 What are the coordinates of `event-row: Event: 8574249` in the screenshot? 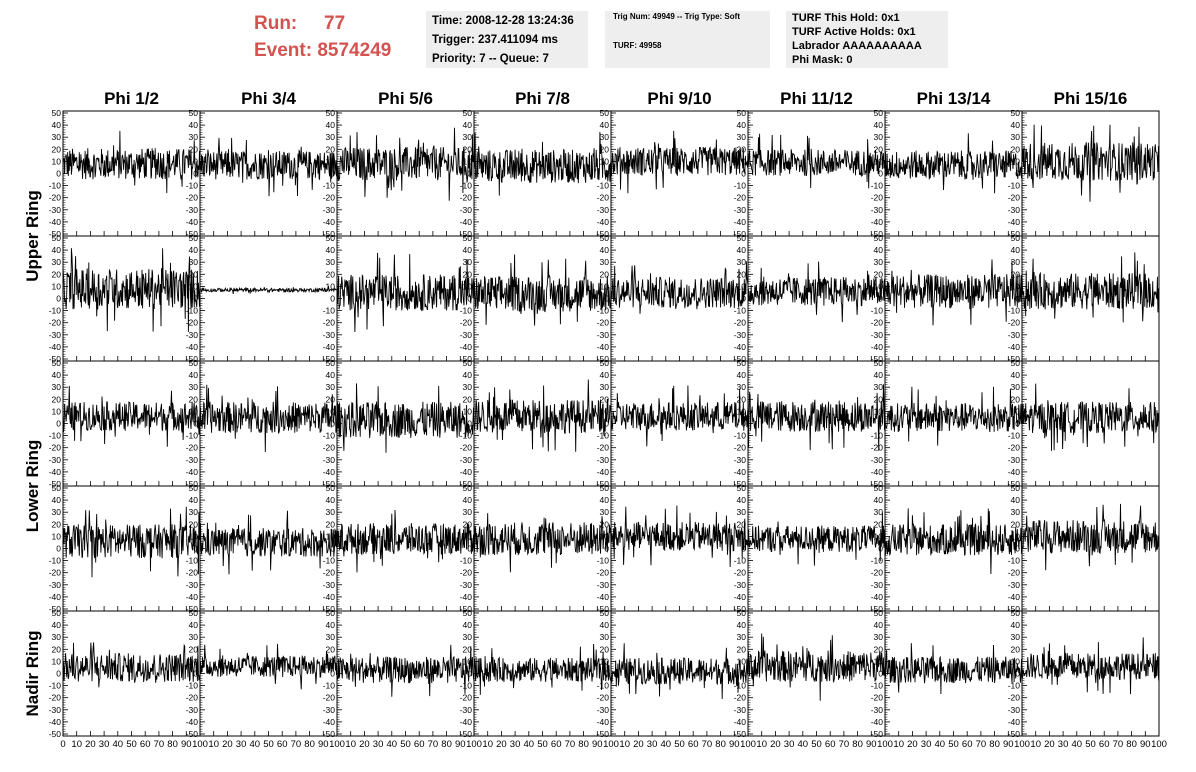 It's located at (339, 50).